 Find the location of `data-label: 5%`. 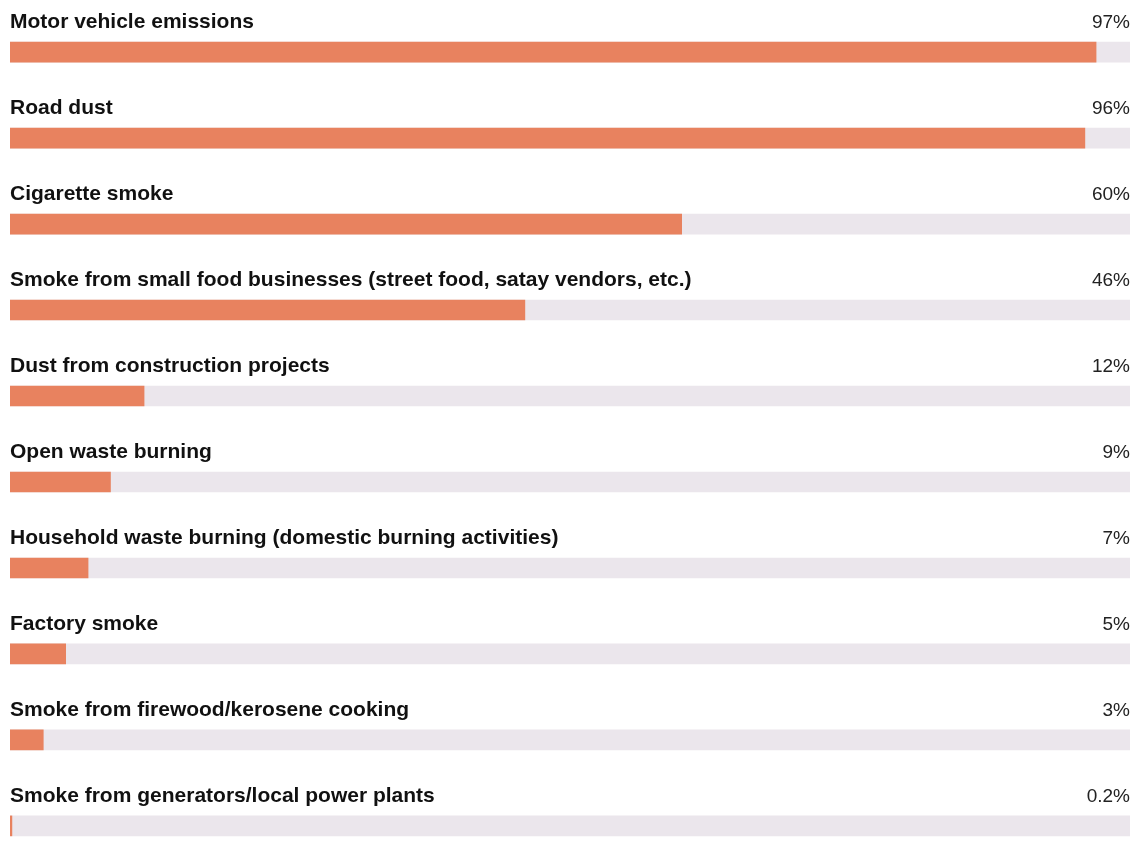

data-label: 5% is located at coordinates (1116, 623).